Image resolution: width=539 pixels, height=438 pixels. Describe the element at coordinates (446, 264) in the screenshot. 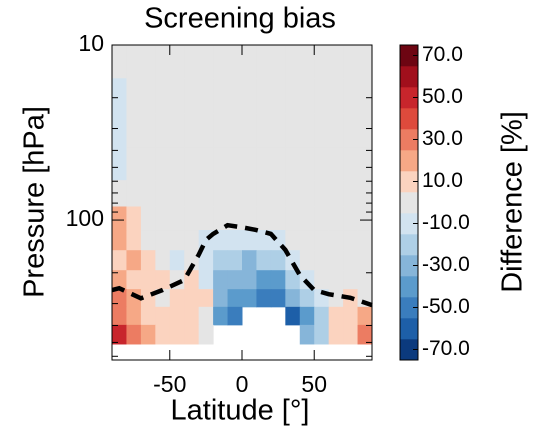

I see `colorbar-tick-label: -30.0` at that location.